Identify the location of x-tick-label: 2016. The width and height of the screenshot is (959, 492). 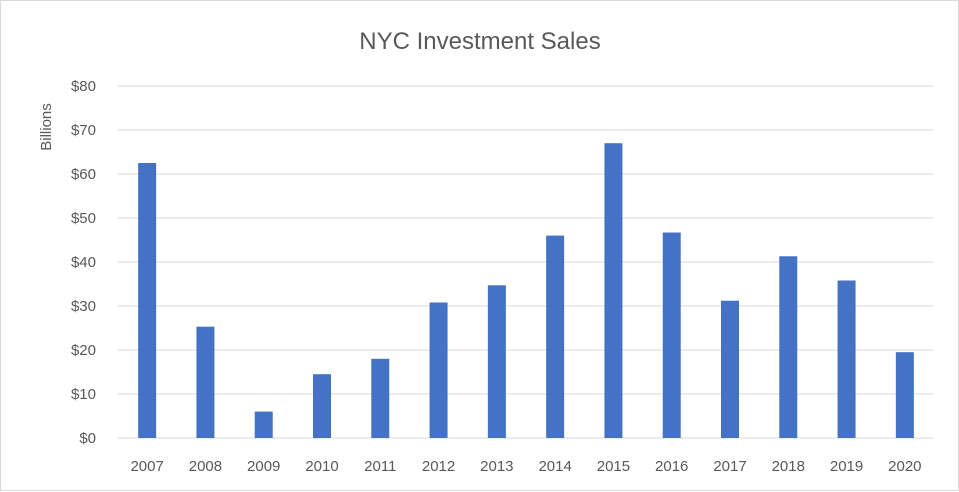
(671, 466).